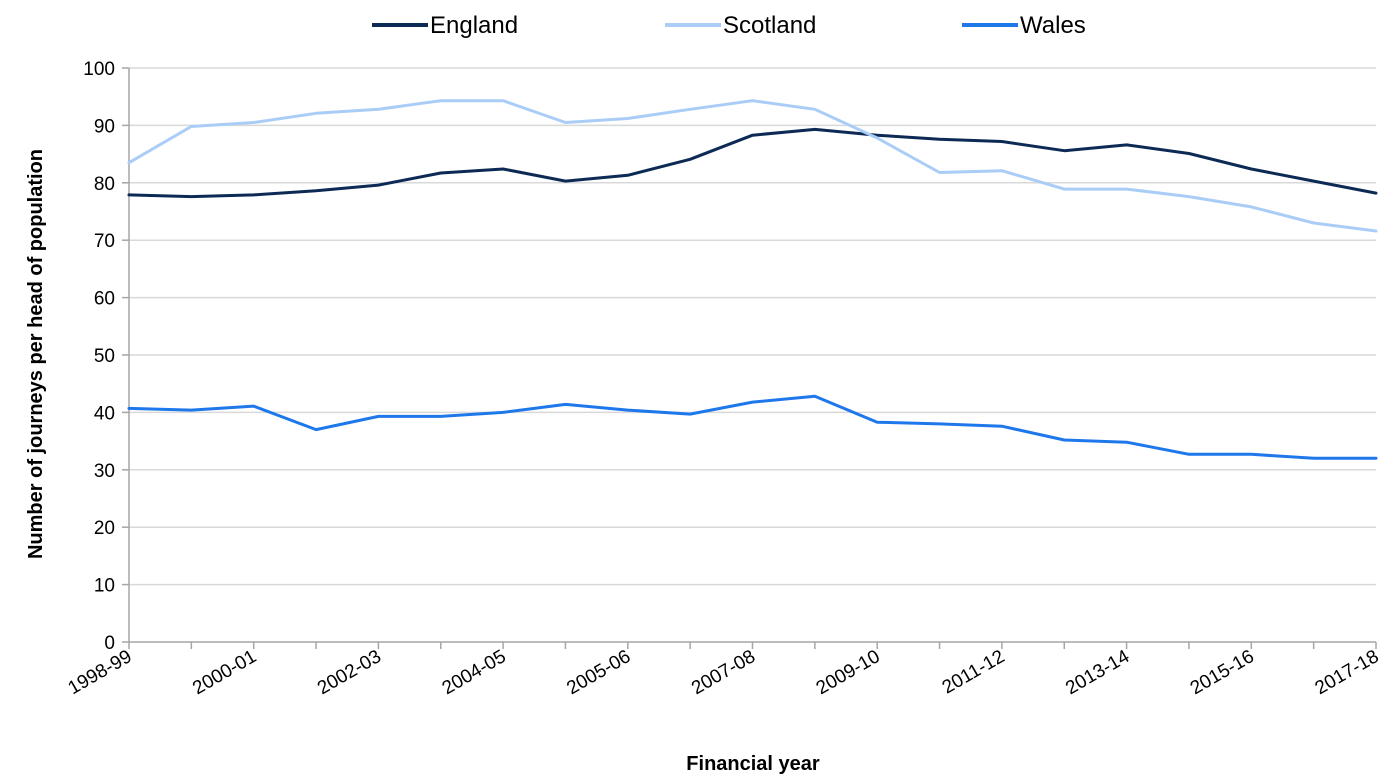 The height and width of the screenshot is (778, 1381). I want to click on y-tick-label-100: 100, so click(99, 69).